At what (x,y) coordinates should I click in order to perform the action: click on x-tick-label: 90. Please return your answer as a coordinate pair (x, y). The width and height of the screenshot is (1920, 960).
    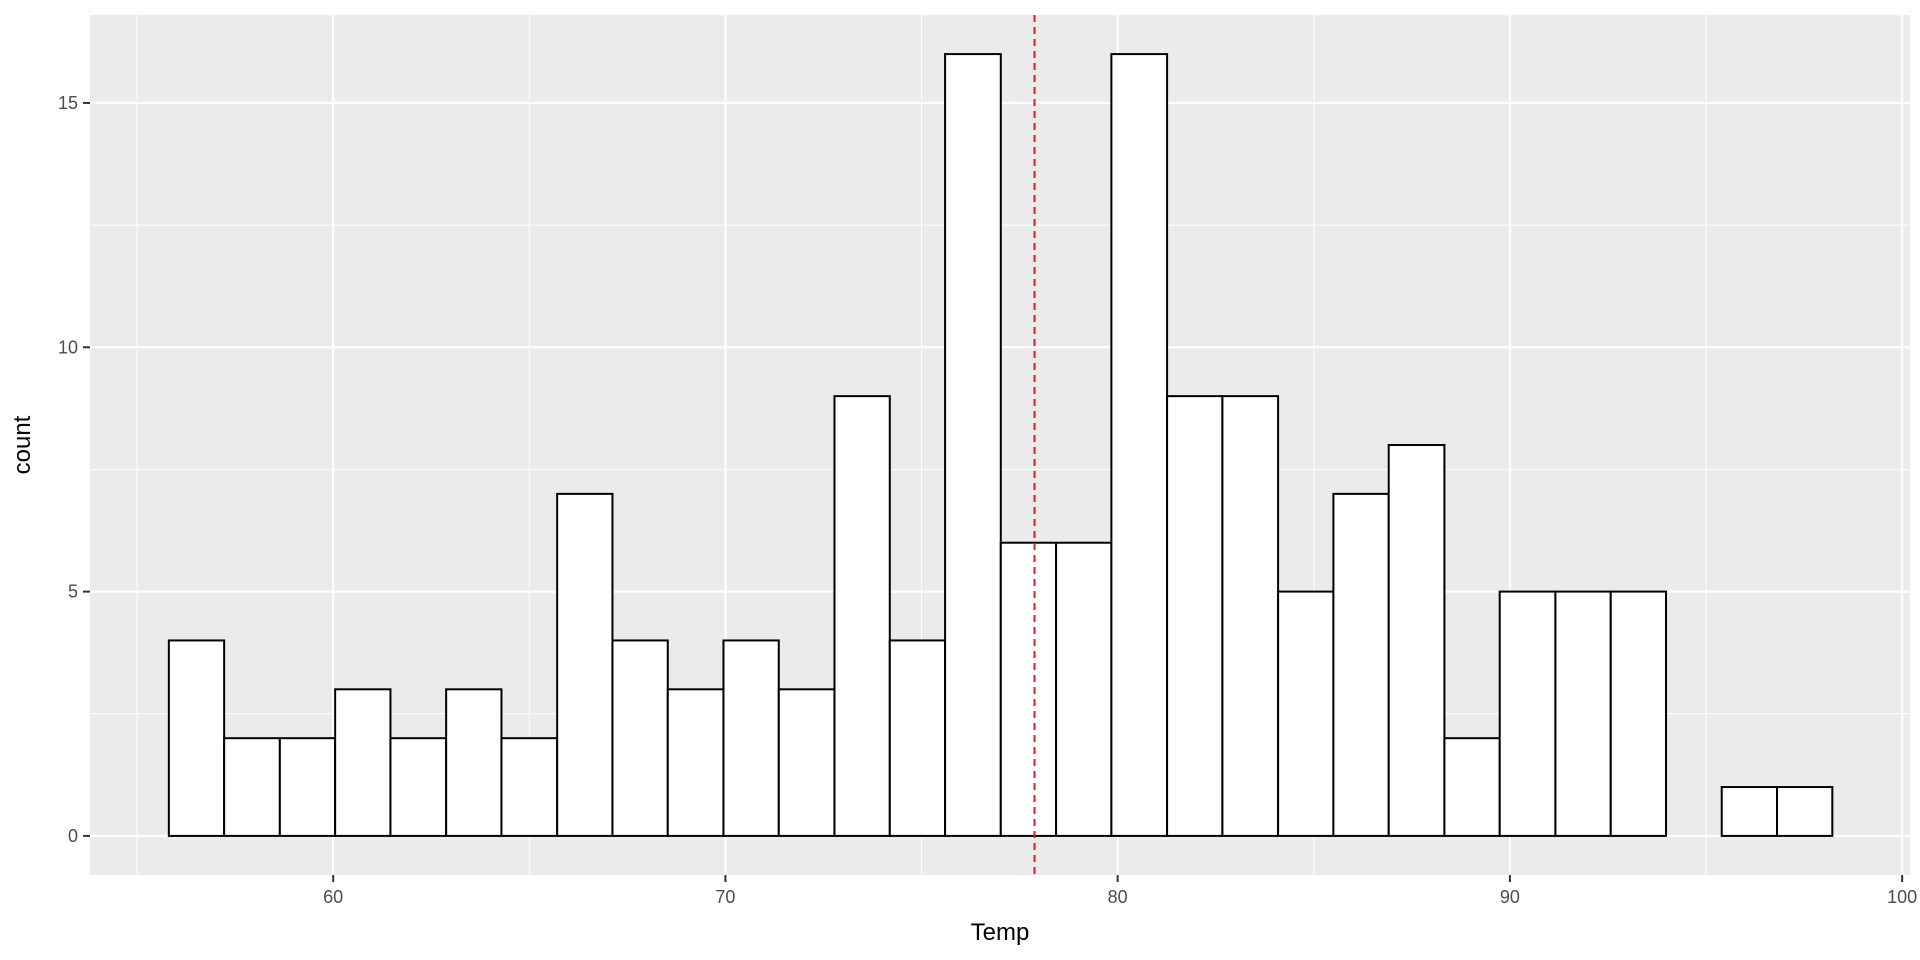
    Looking at the image, I should click on (1510, 897).